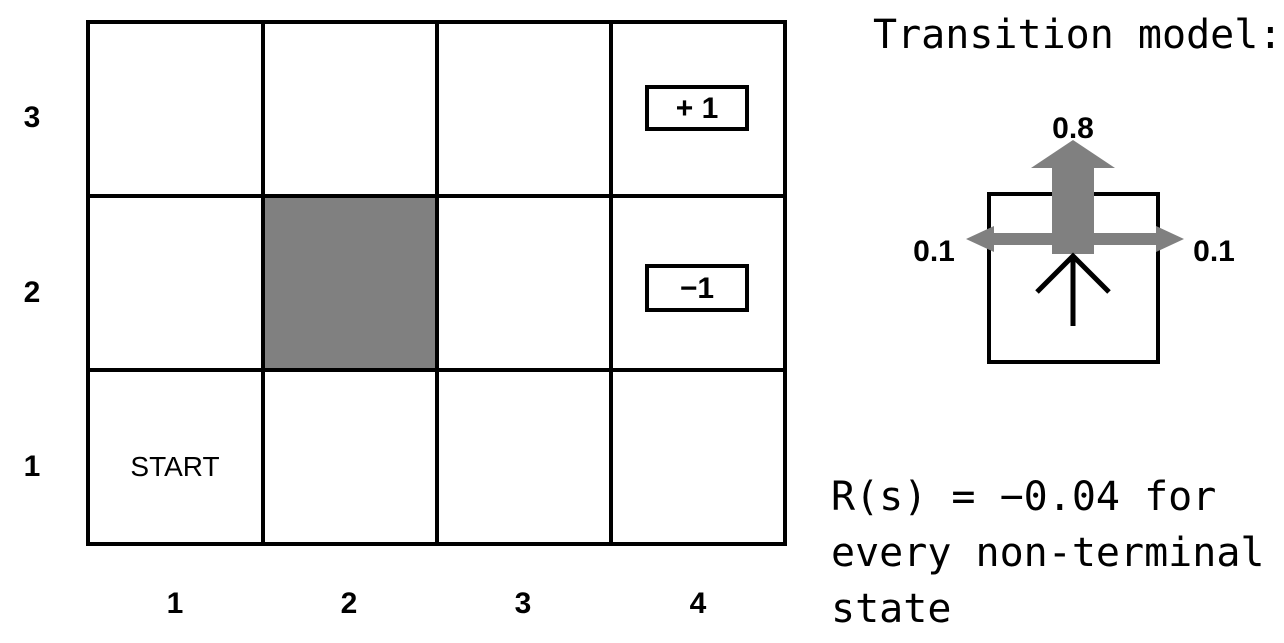  What do you see at coordinates (175, 603) in the screenshot?
I see `col-label-1: 1` at bounding box center [175, 603].